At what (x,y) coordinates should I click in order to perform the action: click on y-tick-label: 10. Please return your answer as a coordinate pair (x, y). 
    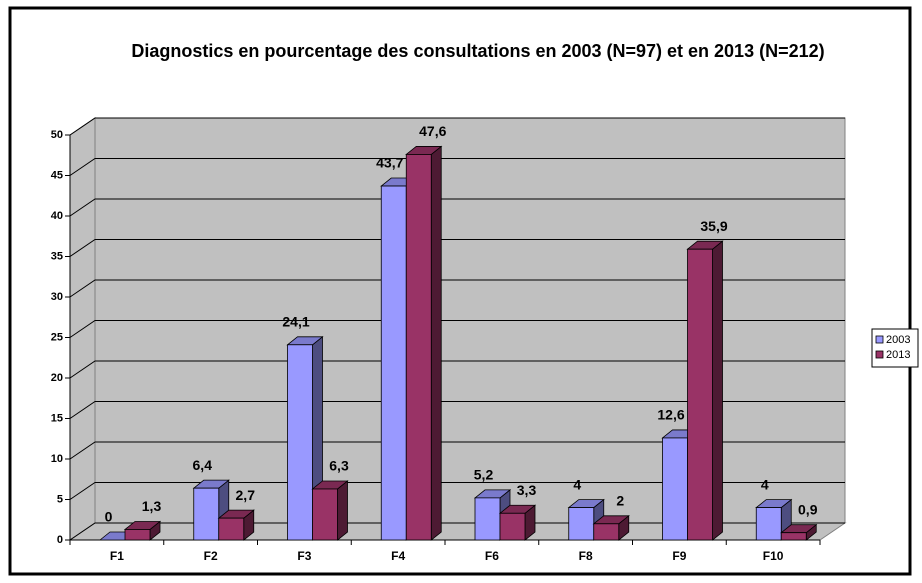
    Looking at the image, I should click on (57, 459).